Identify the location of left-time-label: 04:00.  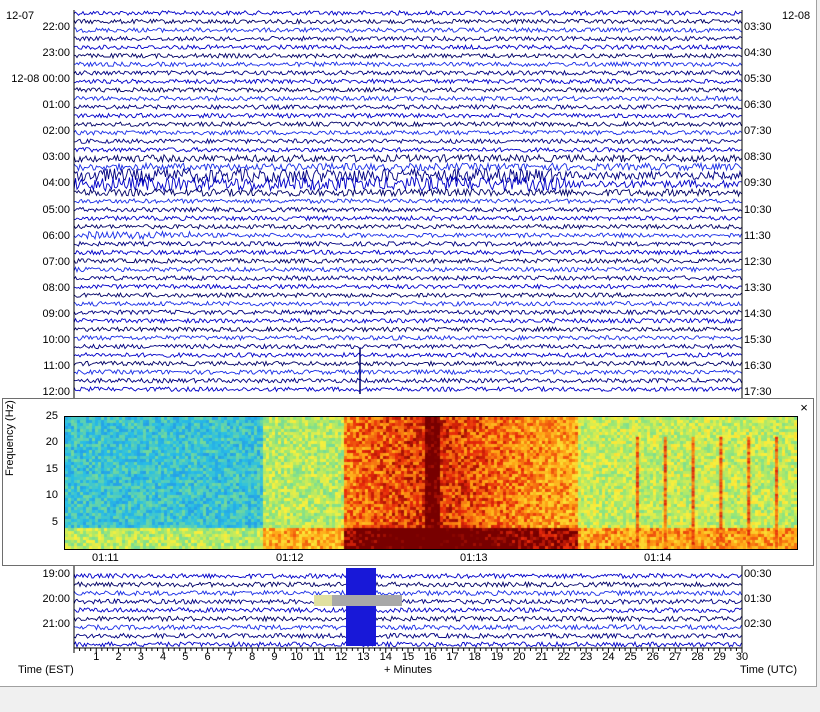
(56, 183).